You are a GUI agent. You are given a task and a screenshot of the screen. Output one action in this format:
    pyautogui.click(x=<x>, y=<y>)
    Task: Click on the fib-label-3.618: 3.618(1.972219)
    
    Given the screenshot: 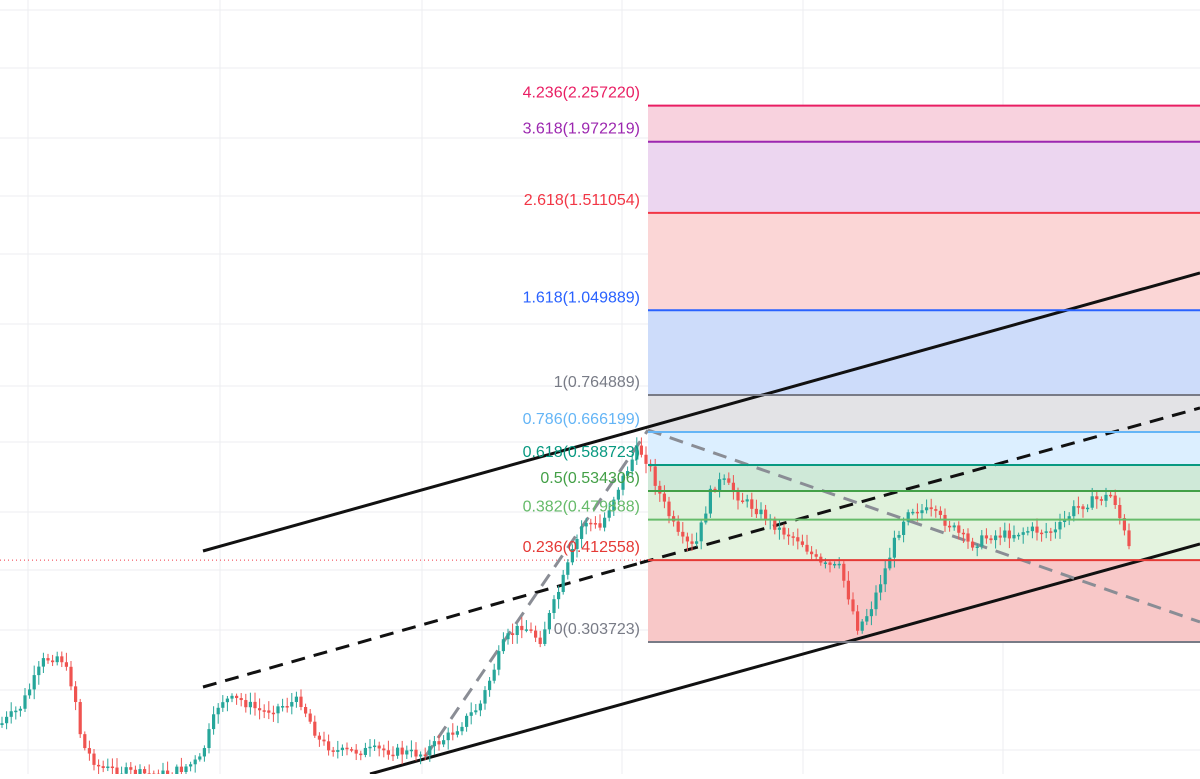 What is the action you would take?
    pyautogui.click(x=581, y=129)
    